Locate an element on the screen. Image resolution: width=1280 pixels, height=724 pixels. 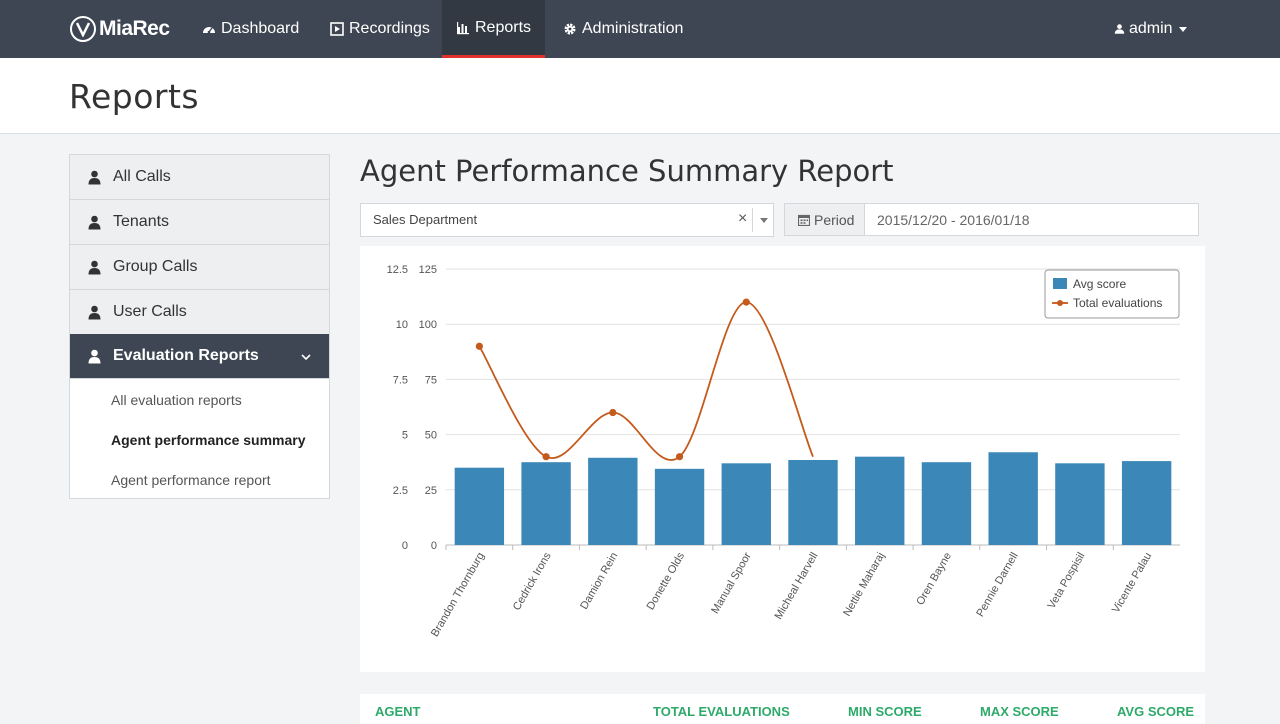
sidebar-item-evaluation-reports: Evaluation Reports is located at coordinates (199, 356).